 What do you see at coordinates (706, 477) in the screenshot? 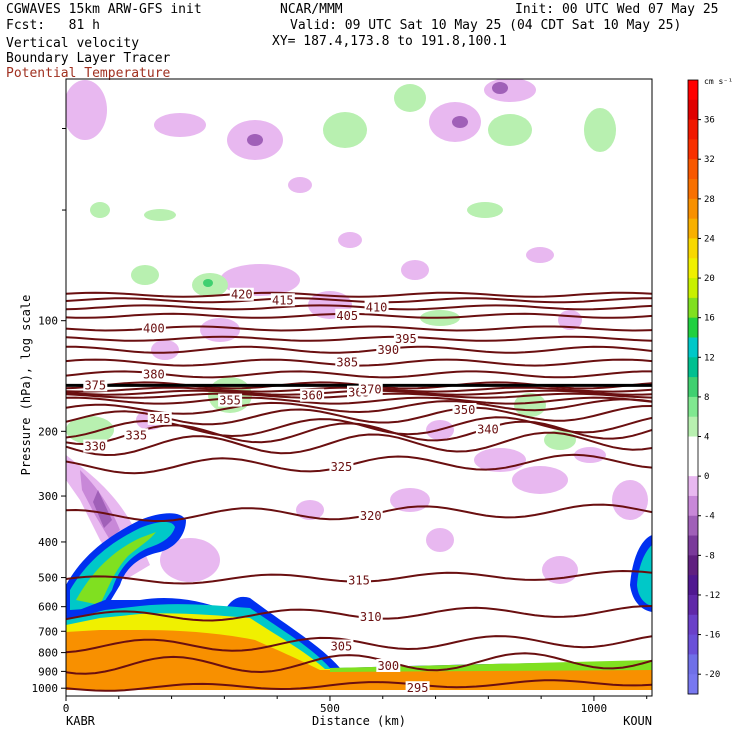
I see `colorbar-tick-label: 0` at bounding box center [706, 477].